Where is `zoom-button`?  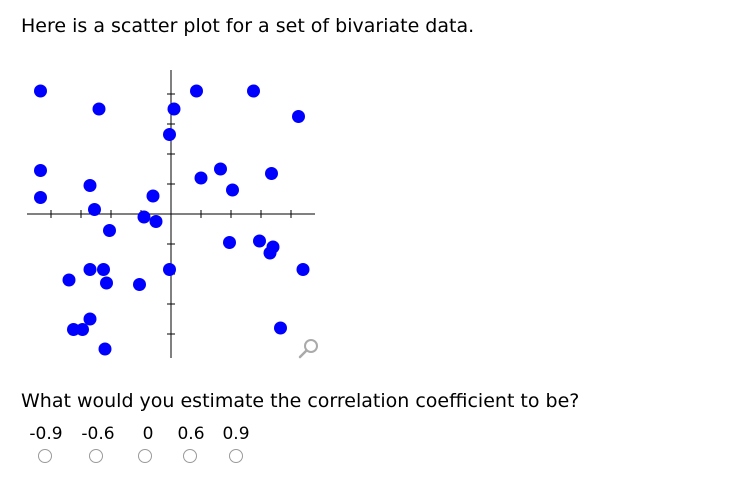
zoom-button is located at coordinates (309, 349).